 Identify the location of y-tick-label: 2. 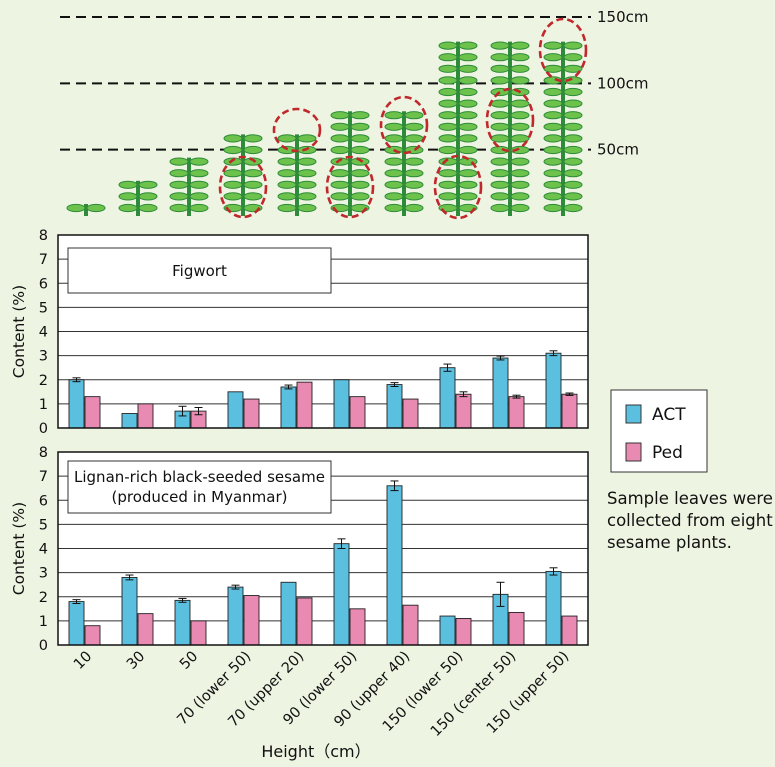
(43, 381).